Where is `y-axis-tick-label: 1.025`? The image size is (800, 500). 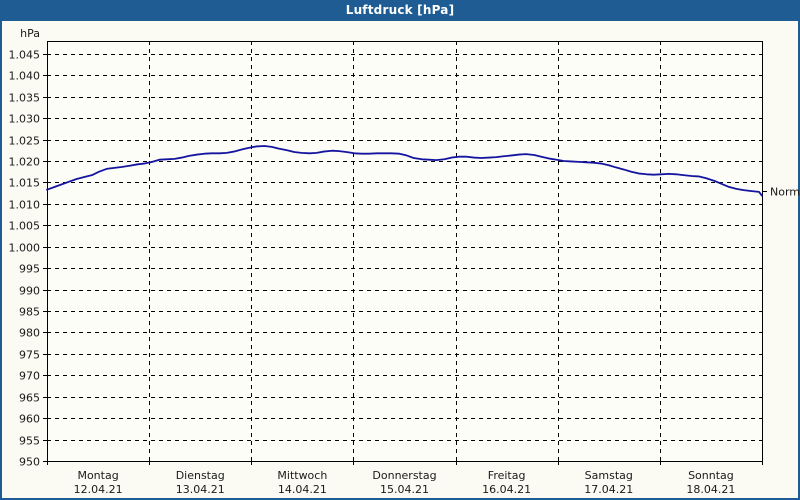
y-axis-tick-label: 1.025 is located at coordinates (25, 141).